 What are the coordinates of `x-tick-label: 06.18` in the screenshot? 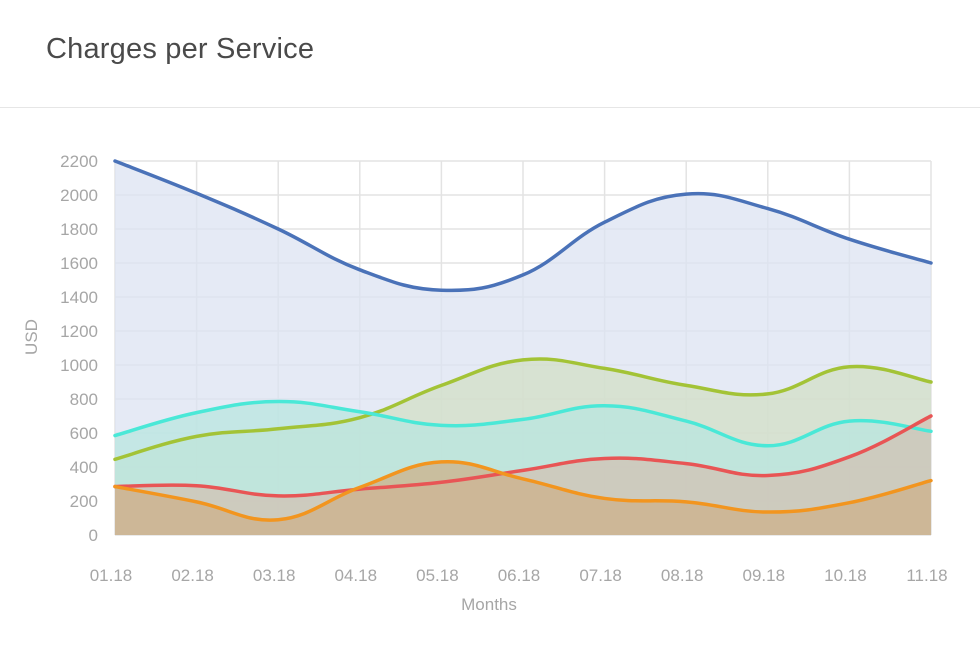 It's located at (519, 575).